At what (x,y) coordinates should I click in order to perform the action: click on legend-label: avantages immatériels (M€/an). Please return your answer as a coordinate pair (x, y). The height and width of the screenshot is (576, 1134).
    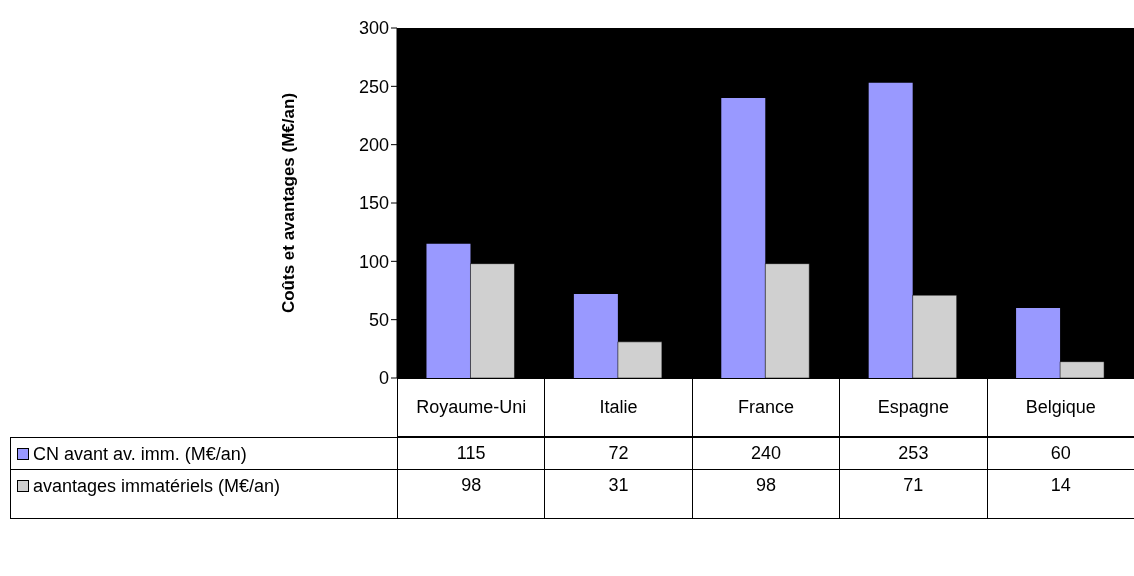
    Looking at the image, I should click on (157, 486).